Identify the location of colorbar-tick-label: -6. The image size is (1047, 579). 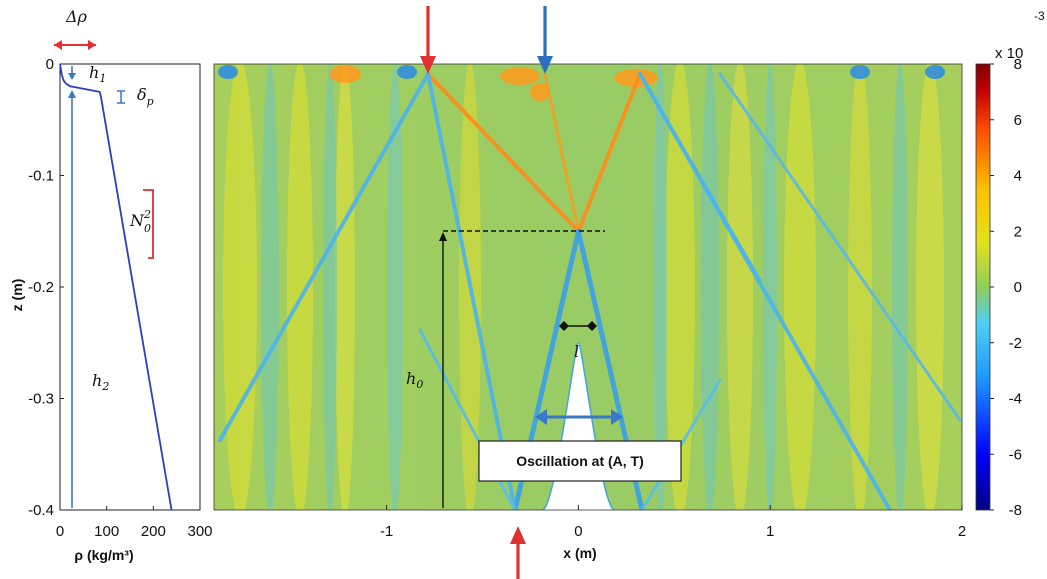
(1015, 454).